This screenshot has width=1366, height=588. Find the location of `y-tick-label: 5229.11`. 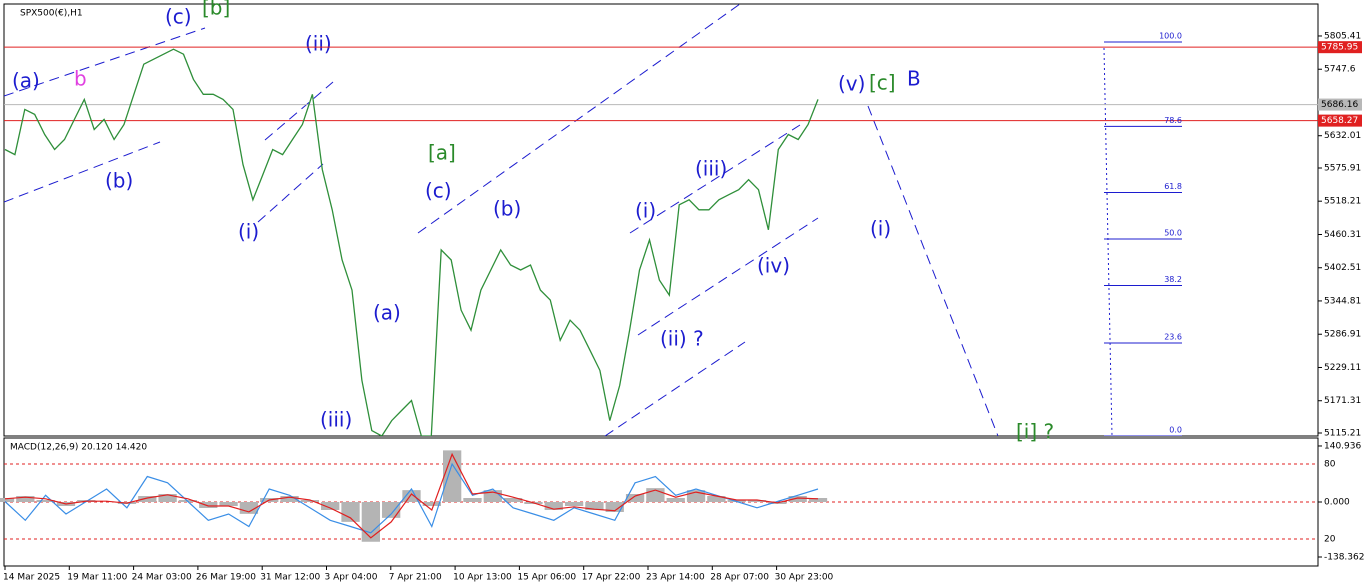

y-tick-label: 5229.11 is located at coordinates (1342, 368).